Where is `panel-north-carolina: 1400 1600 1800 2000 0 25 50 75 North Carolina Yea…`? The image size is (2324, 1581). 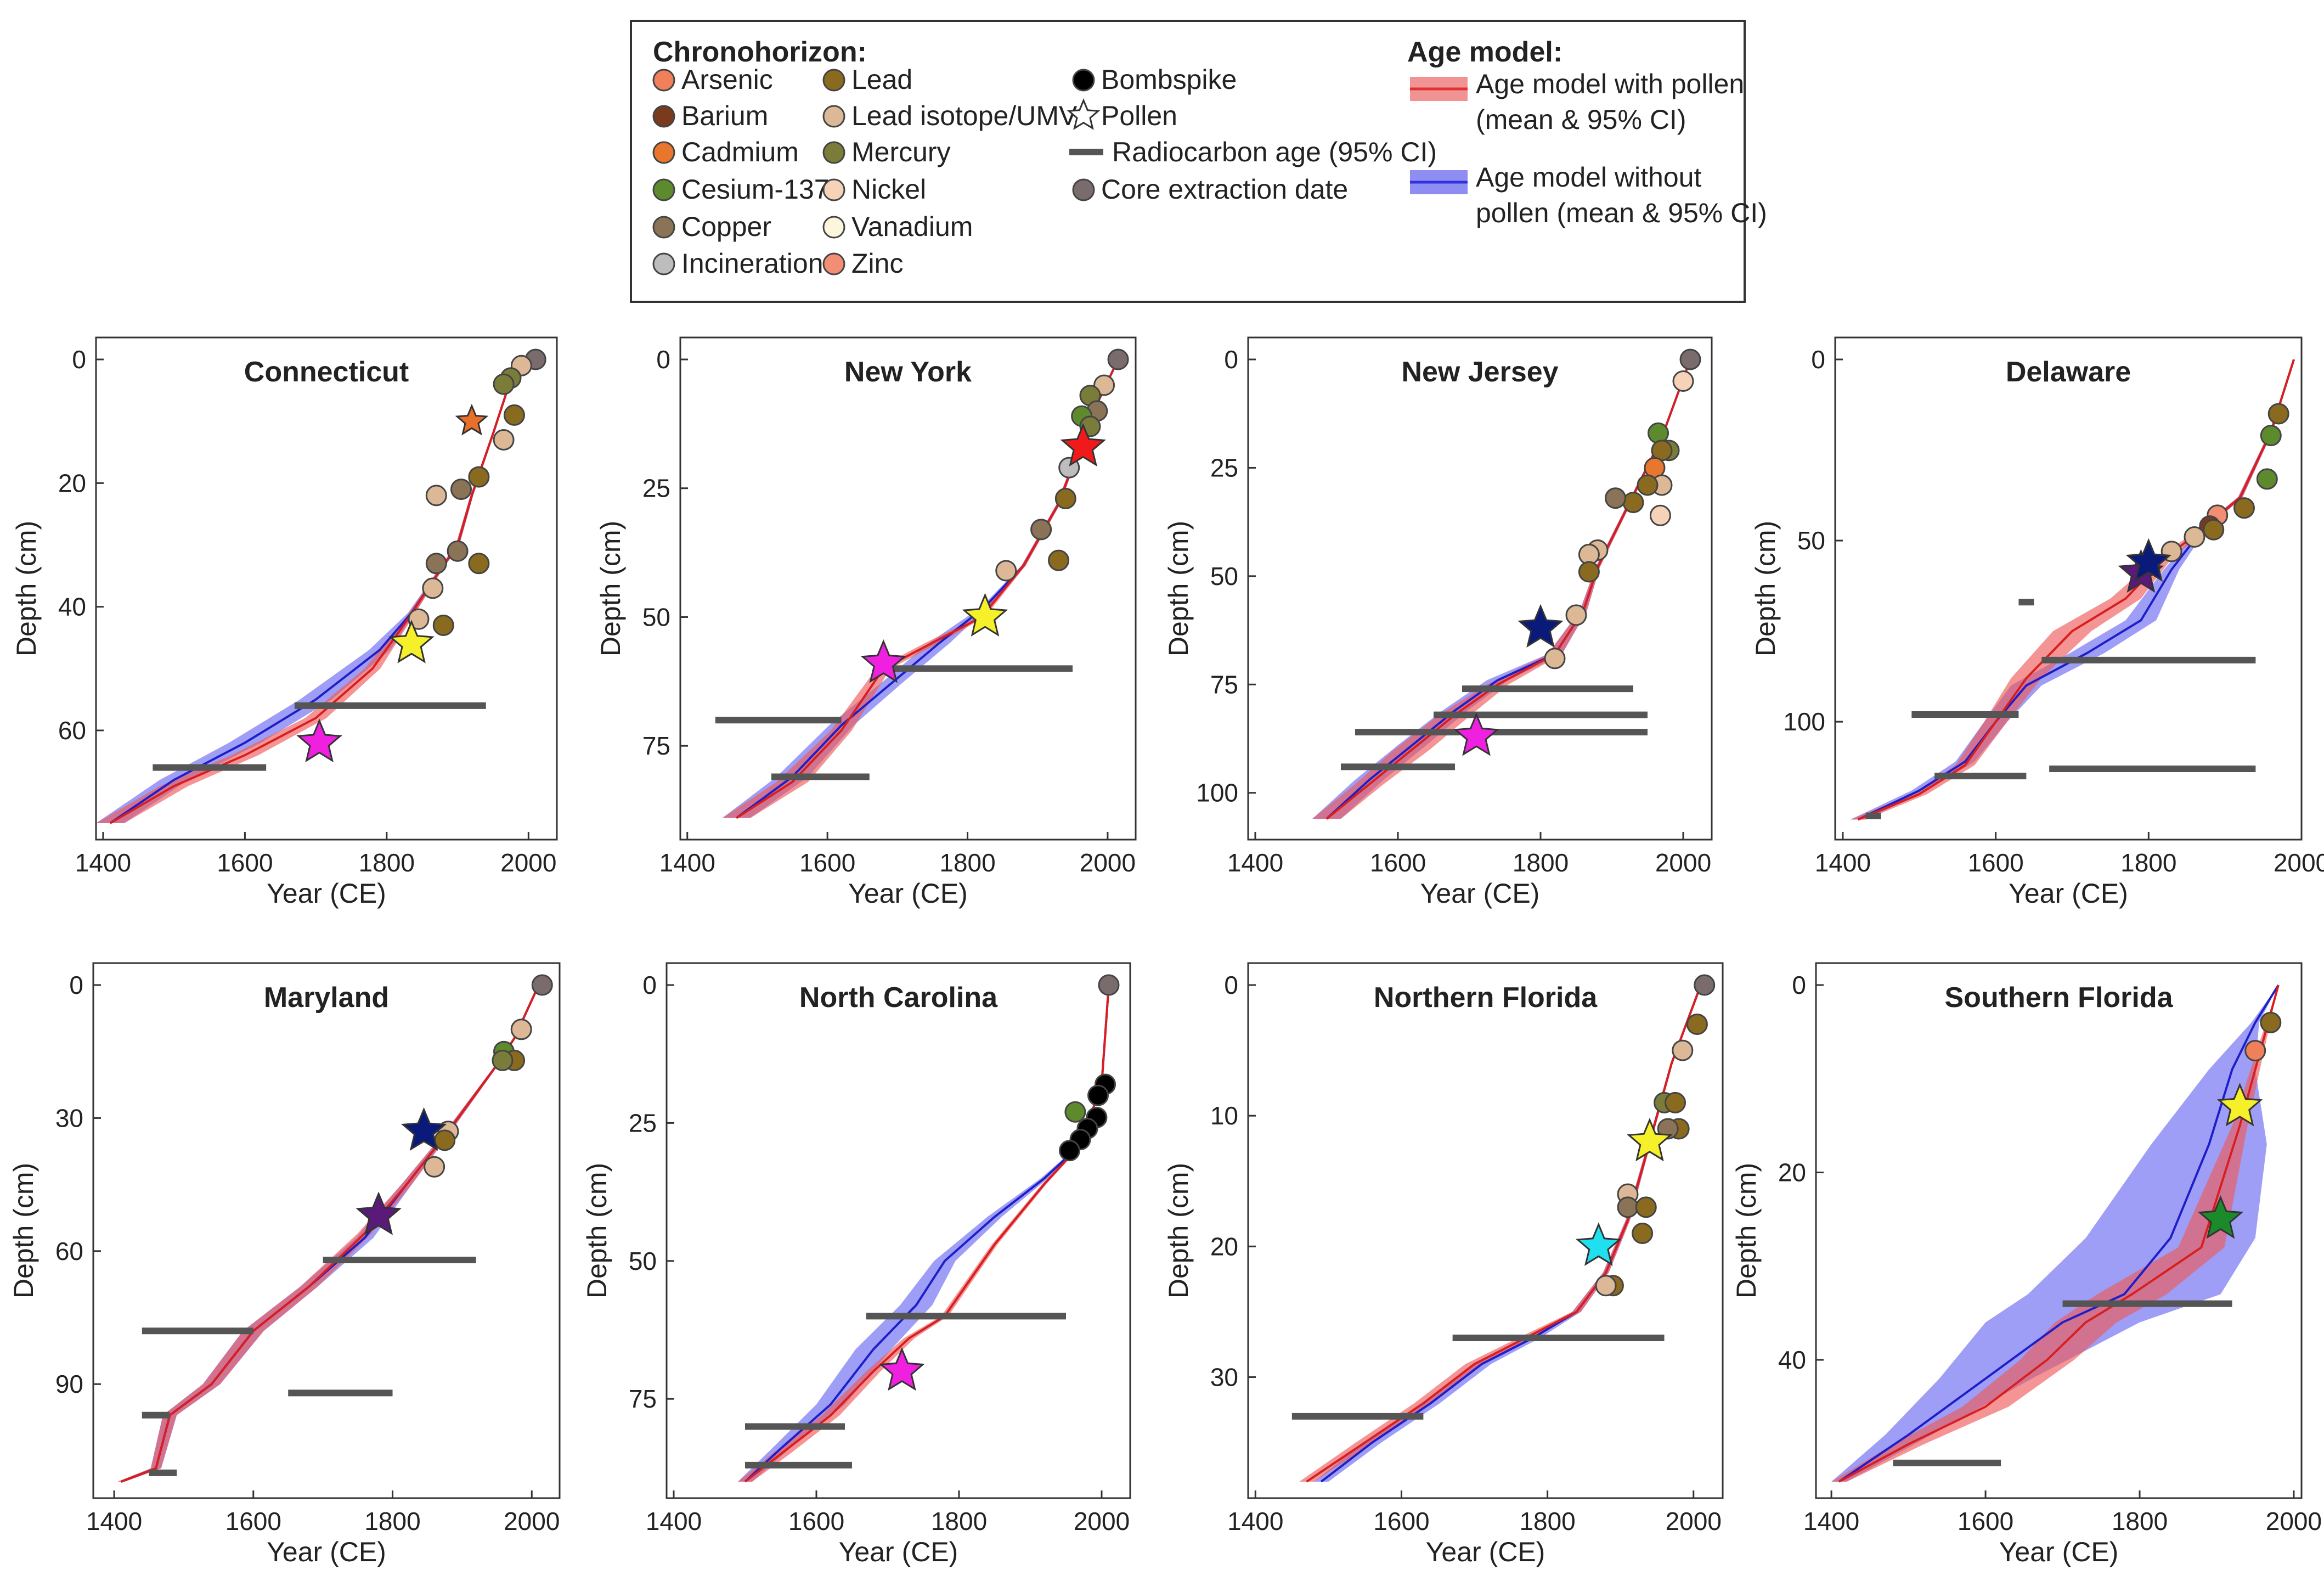 panel-north-carolina: 1400 1600 1800 2000 0 25 50 75 North Carolina Yea… is located at coordinates (856, 1265).